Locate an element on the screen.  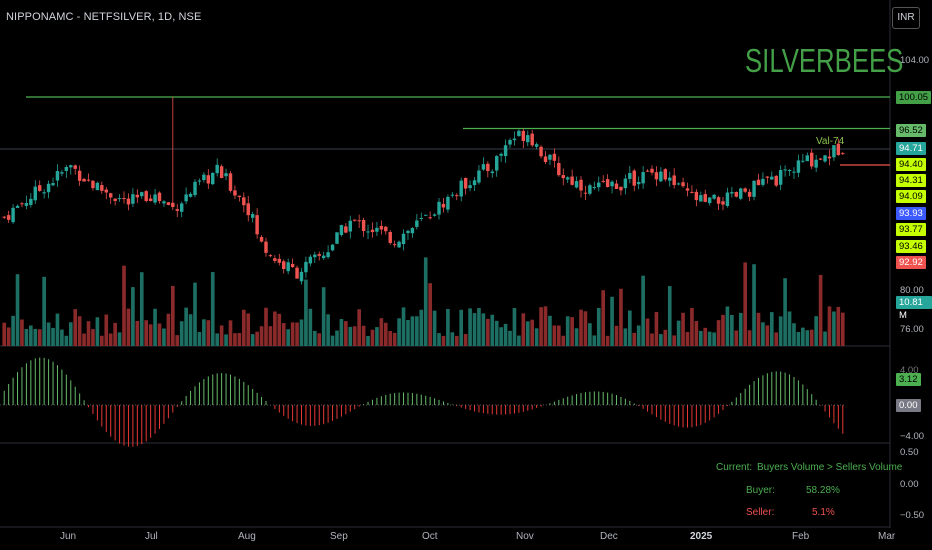
currency-button: INR is located at coordinates (906, 18).